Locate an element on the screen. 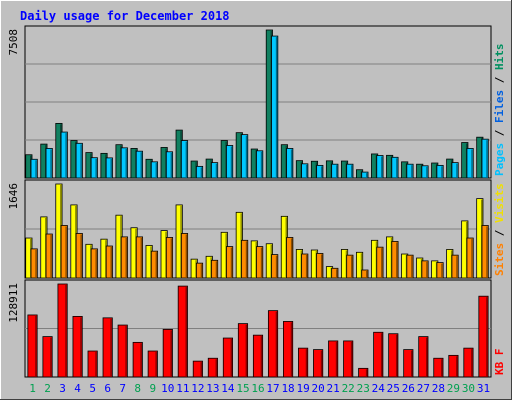 This screenshot has height=405, width=512. bar-kb-25-body is located at coordinates (393, 355).